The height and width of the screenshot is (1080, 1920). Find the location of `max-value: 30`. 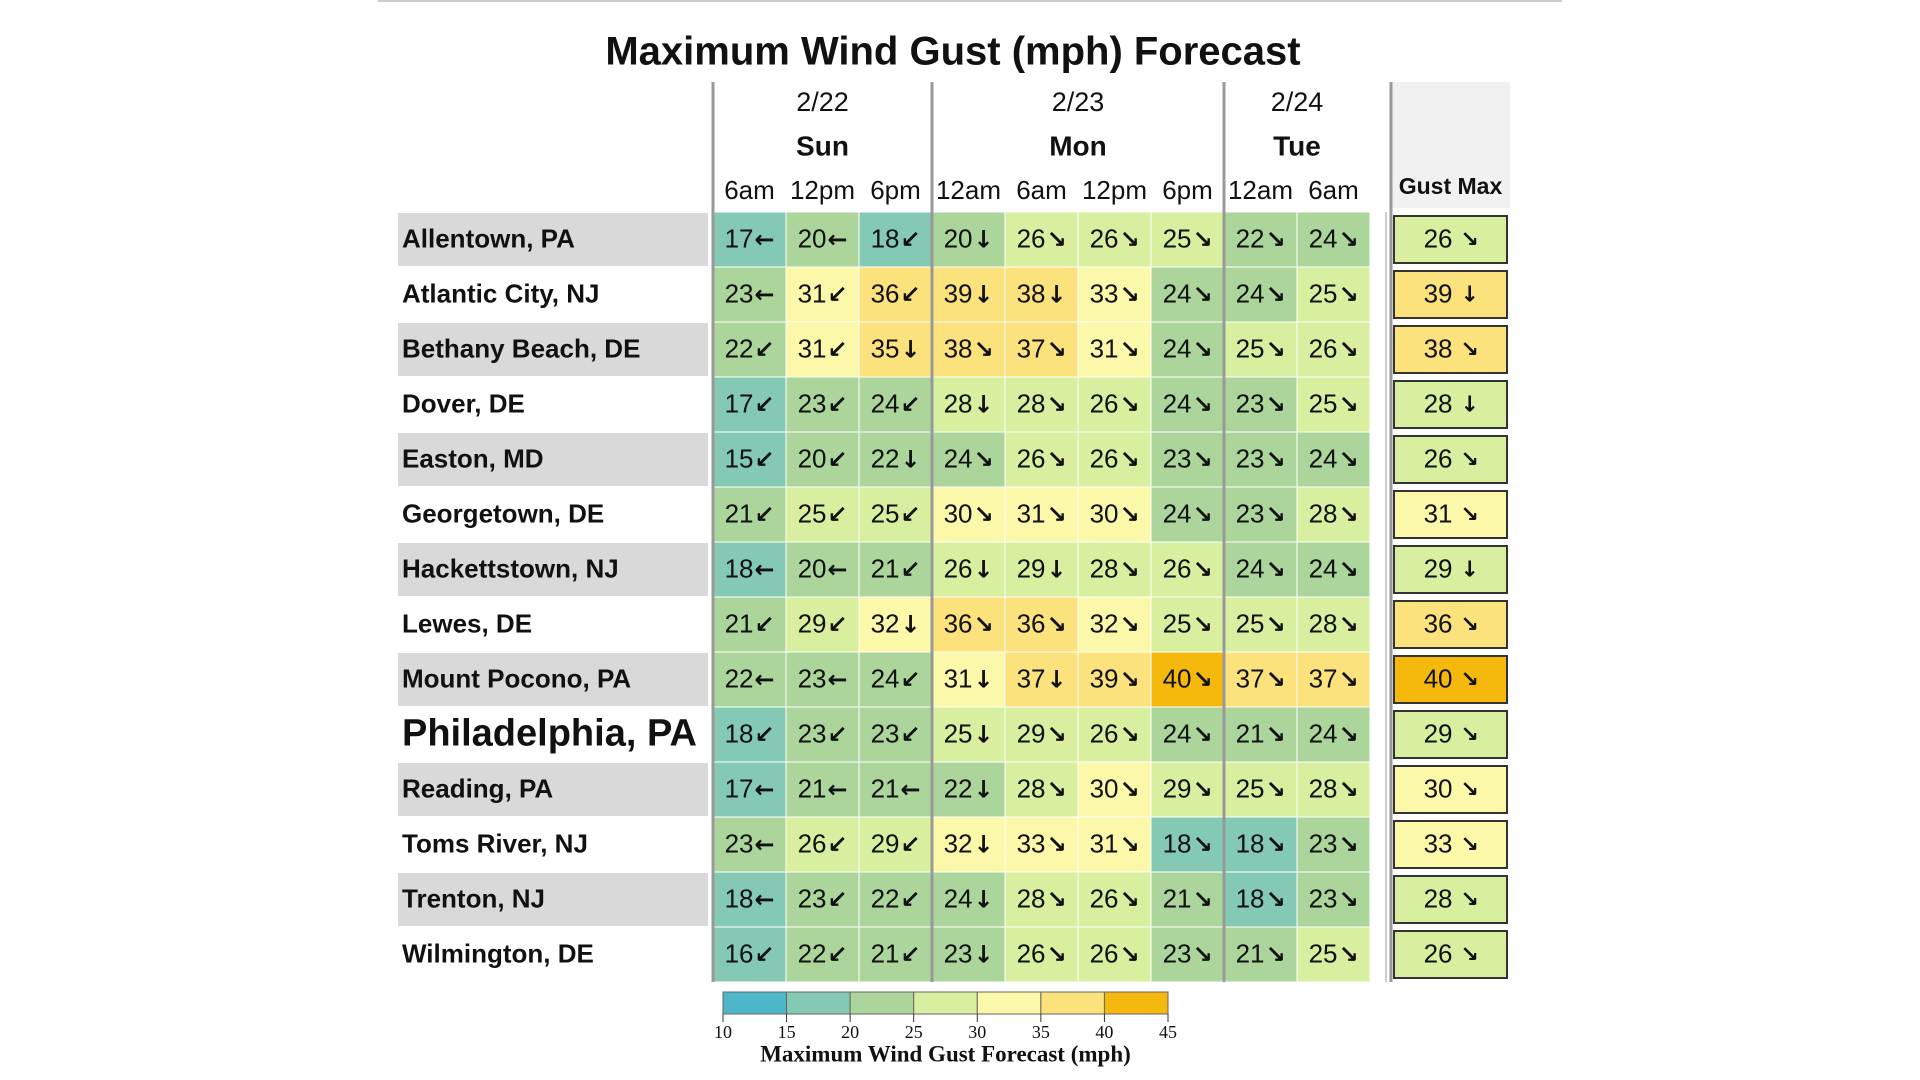

max-value: 30 is located at coordinates (1438, 788).